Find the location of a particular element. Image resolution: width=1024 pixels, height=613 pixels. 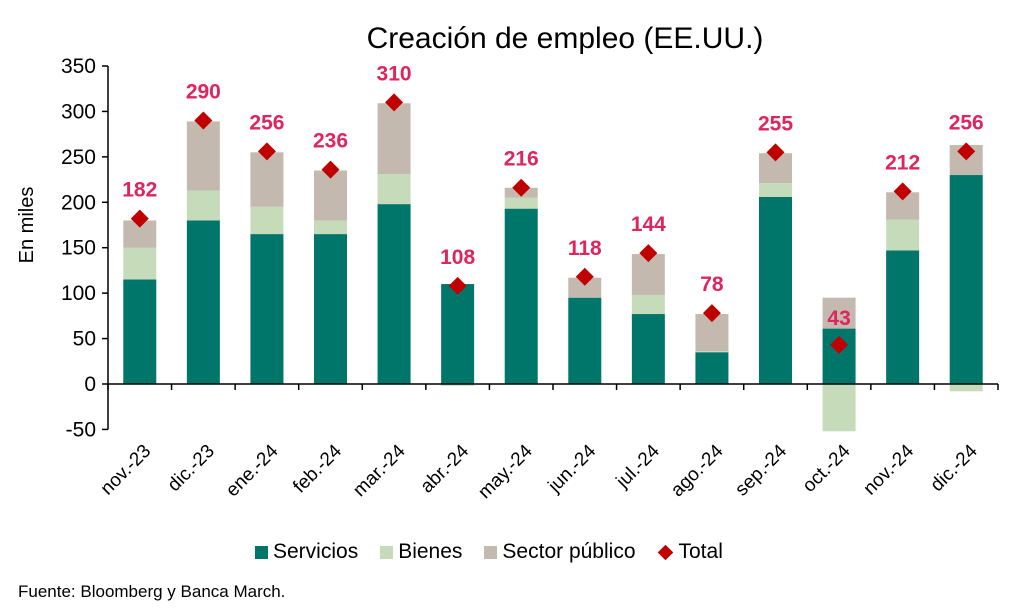

data-label: 310 is located at coordinates (394, 73).